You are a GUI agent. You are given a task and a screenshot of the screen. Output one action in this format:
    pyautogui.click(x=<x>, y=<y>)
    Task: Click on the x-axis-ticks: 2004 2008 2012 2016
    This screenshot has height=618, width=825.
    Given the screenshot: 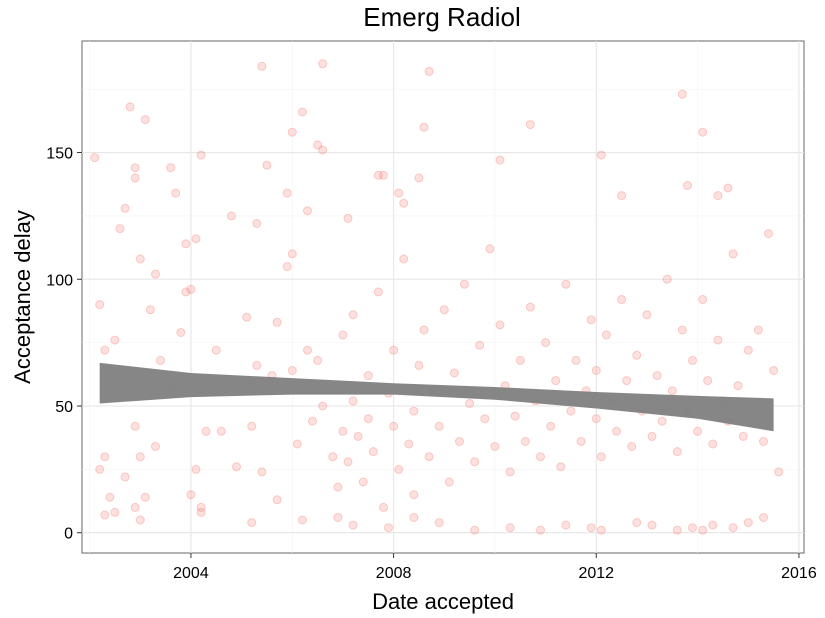 What is the action you would take?
    pyautogui.click(x=495, y=567)
    